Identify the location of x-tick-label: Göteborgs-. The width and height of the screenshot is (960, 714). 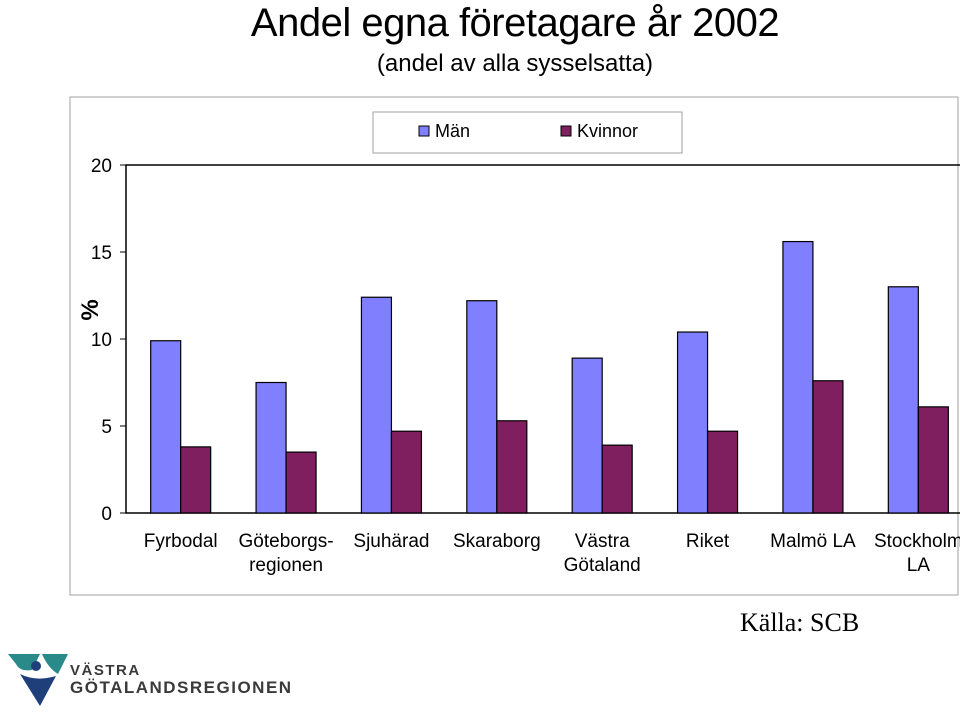
(286, 541).